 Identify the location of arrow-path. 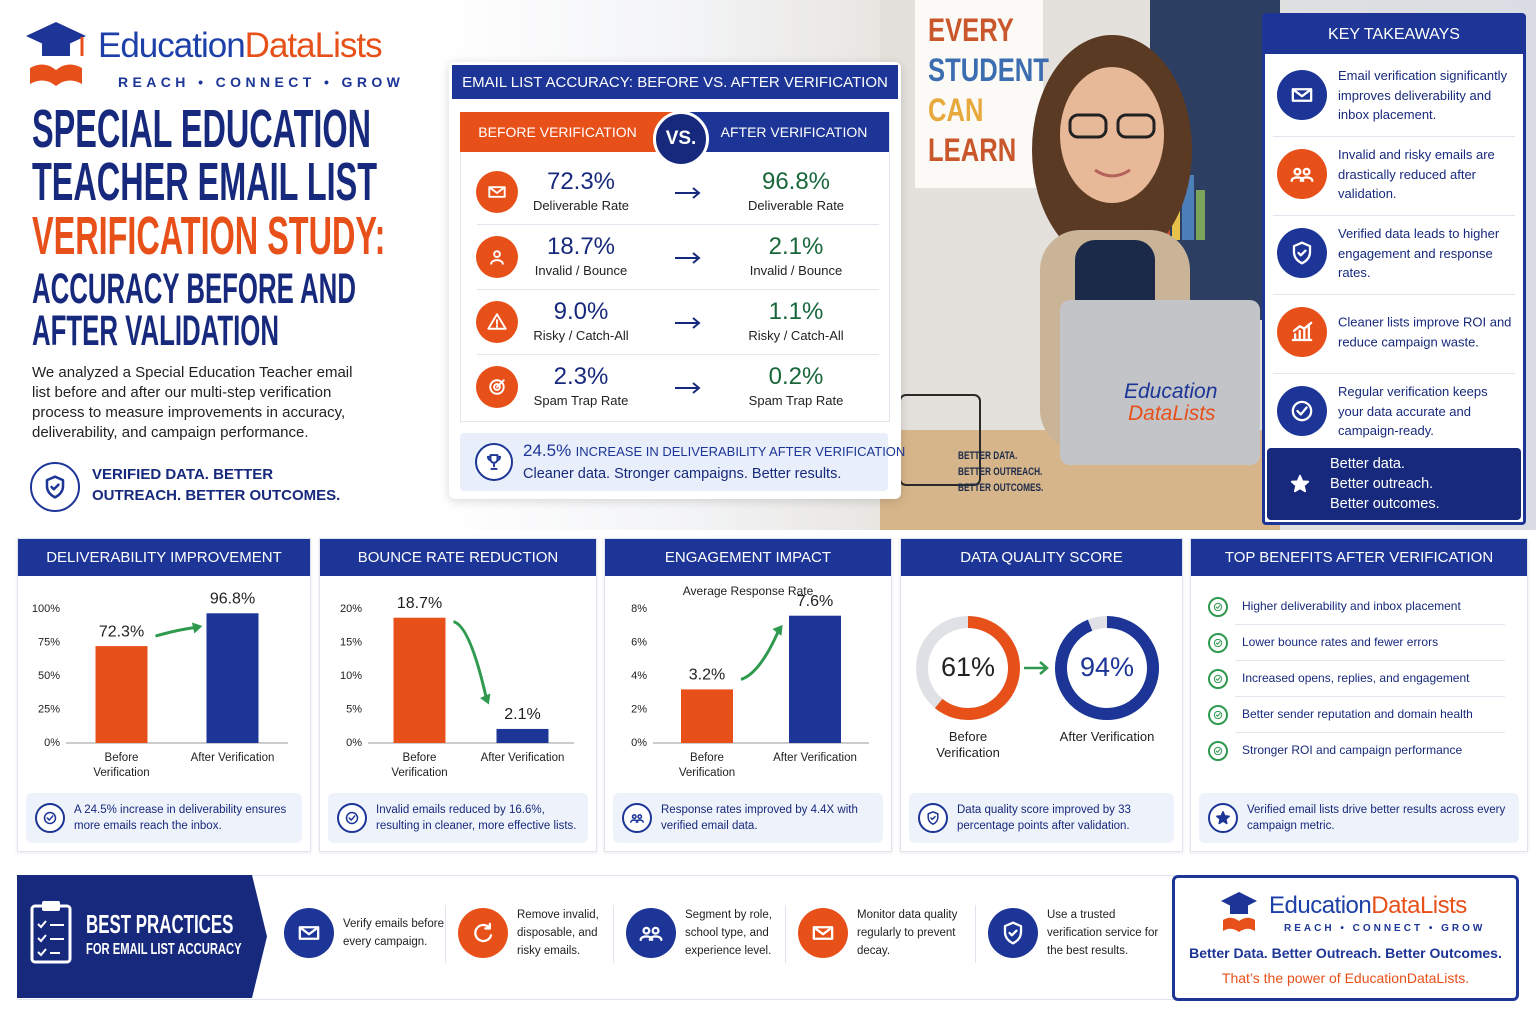
(688, 323).